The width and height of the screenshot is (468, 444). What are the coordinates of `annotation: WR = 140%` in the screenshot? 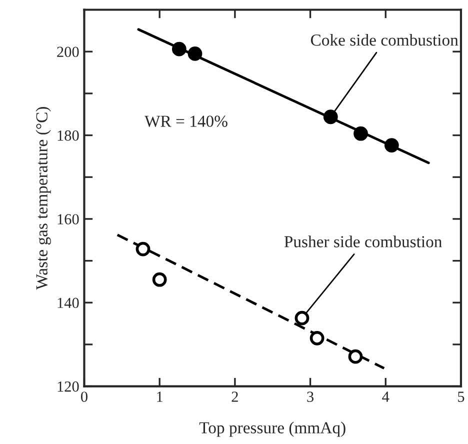 It's located at (186, 121).